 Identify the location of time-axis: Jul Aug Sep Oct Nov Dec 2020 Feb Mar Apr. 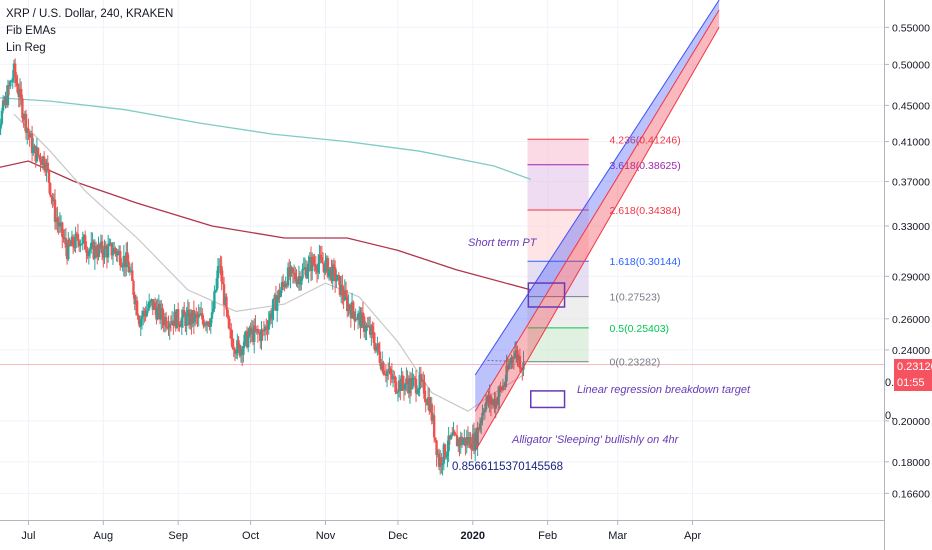
(361, 531).